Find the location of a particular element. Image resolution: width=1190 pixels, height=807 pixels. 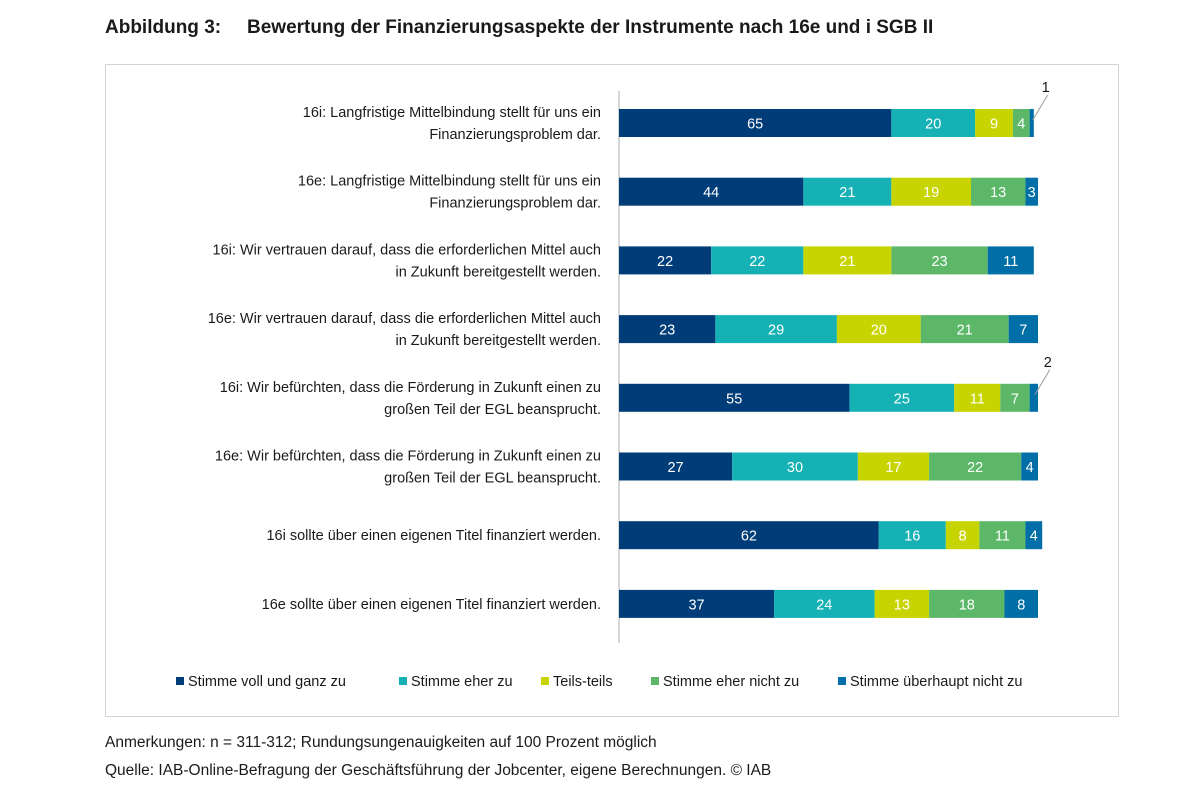

data-label: 55 is located at coordinates (734, 399).